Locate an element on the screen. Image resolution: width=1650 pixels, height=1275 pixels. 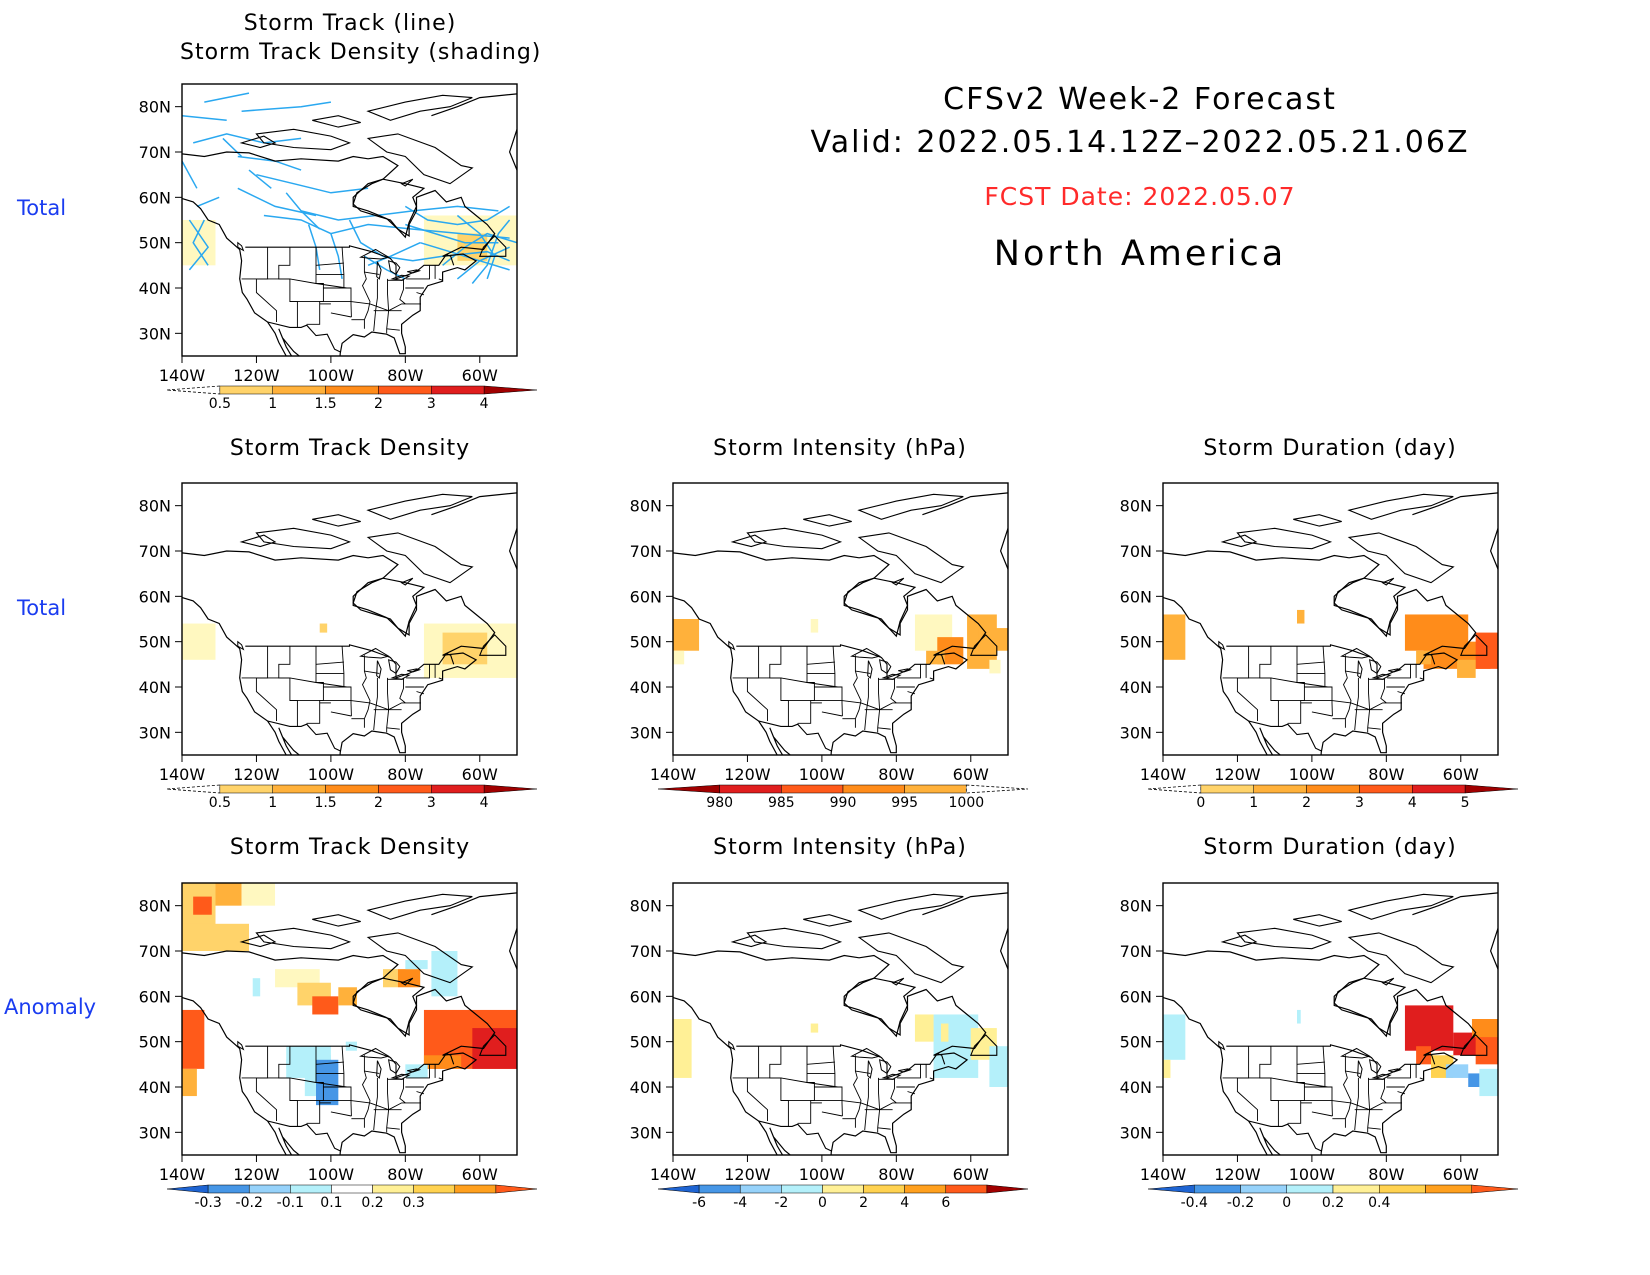
panel-2-title: Storm Track Density is located at coordinates (350, 448).